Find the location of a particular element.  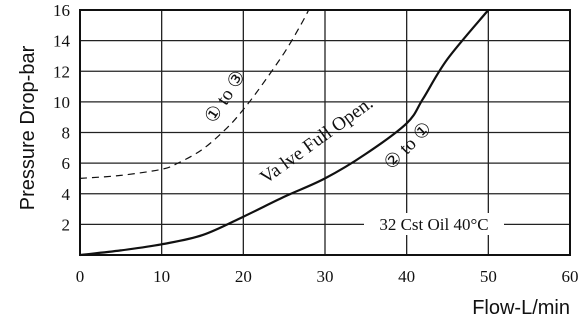

x-axis-title: Flow-L/min is located at coordinates (521, 308).